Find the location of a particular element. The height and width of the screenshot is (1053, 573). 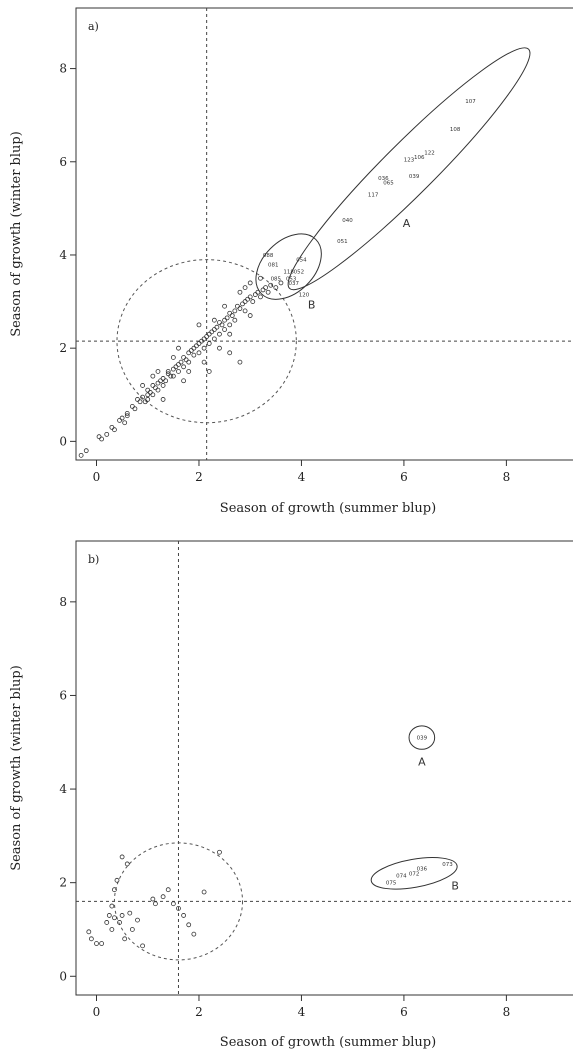

point-label: 118 is located at coordinates (288, 272).